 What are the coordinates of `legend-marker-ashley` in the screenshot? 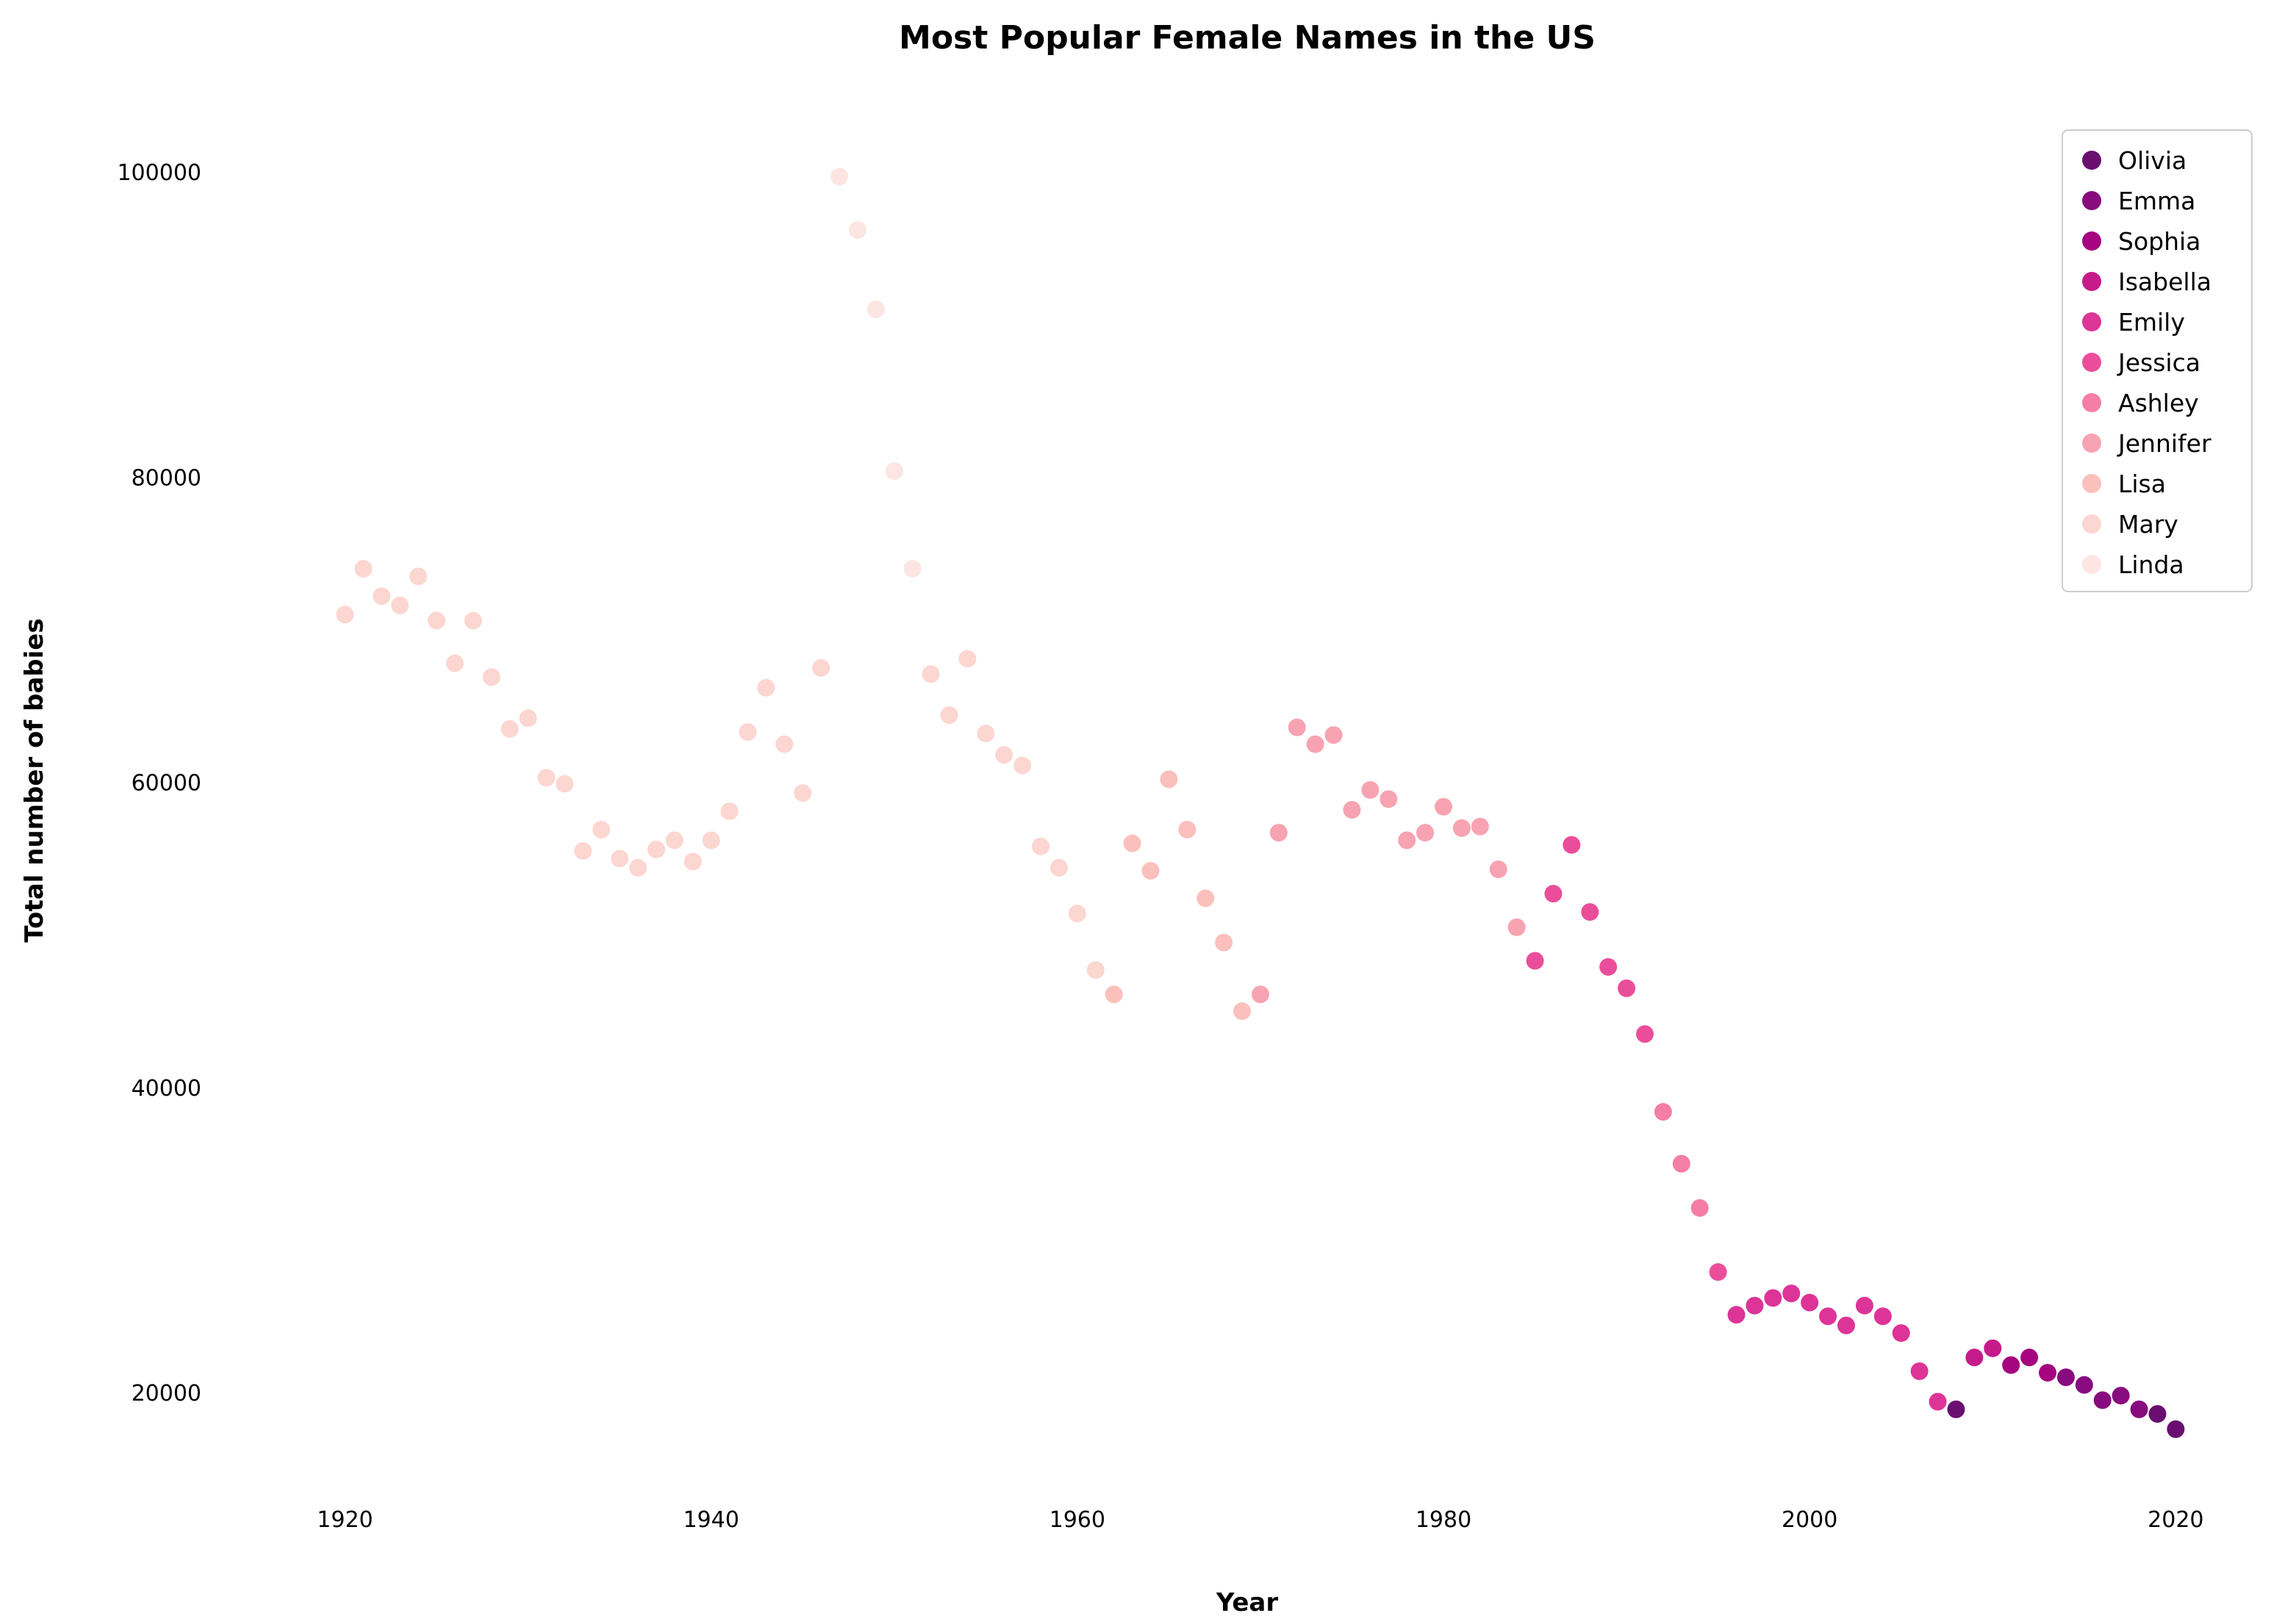 It's located at (2091, 402).